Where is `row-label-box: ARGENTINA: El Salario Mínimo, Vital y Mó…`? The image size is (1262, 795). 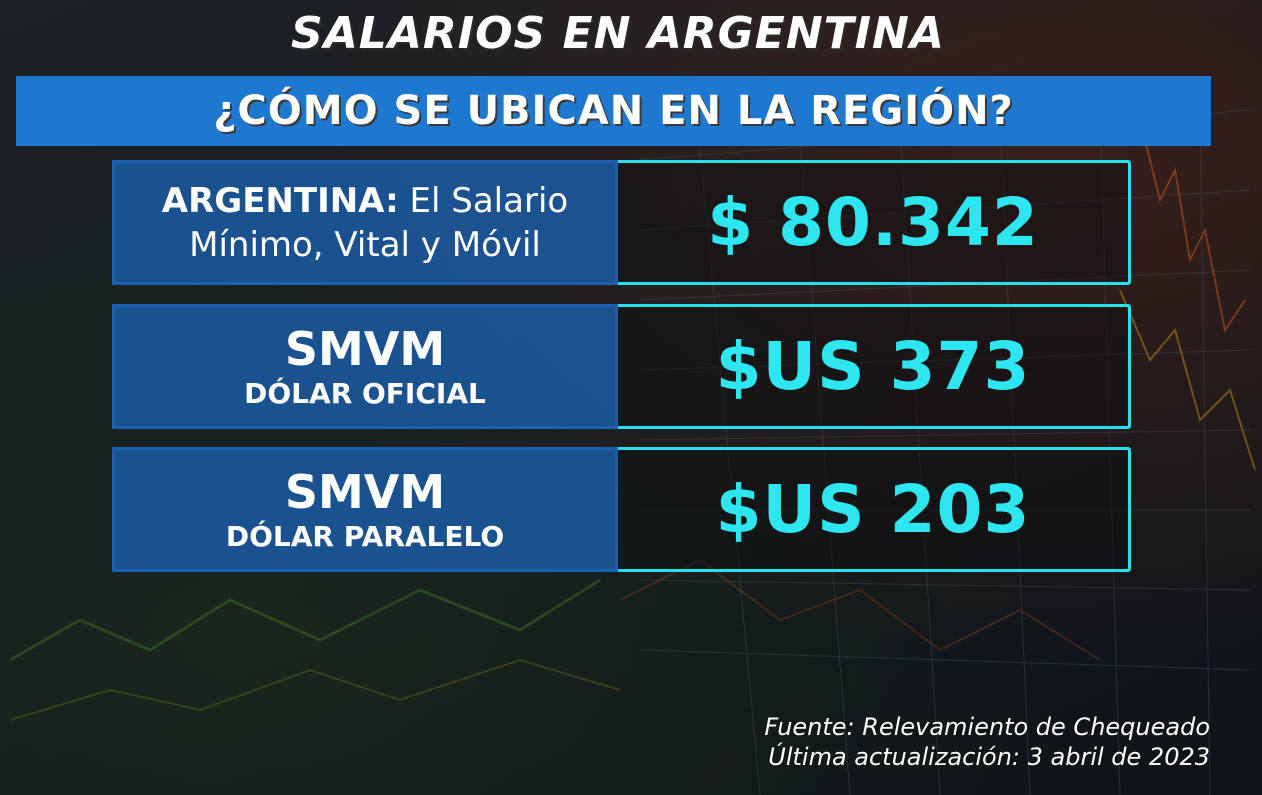 row-label-box: ARGENTINA: El Salario Mínimo, Vital y Mó… is located at coordinates (365, 222).